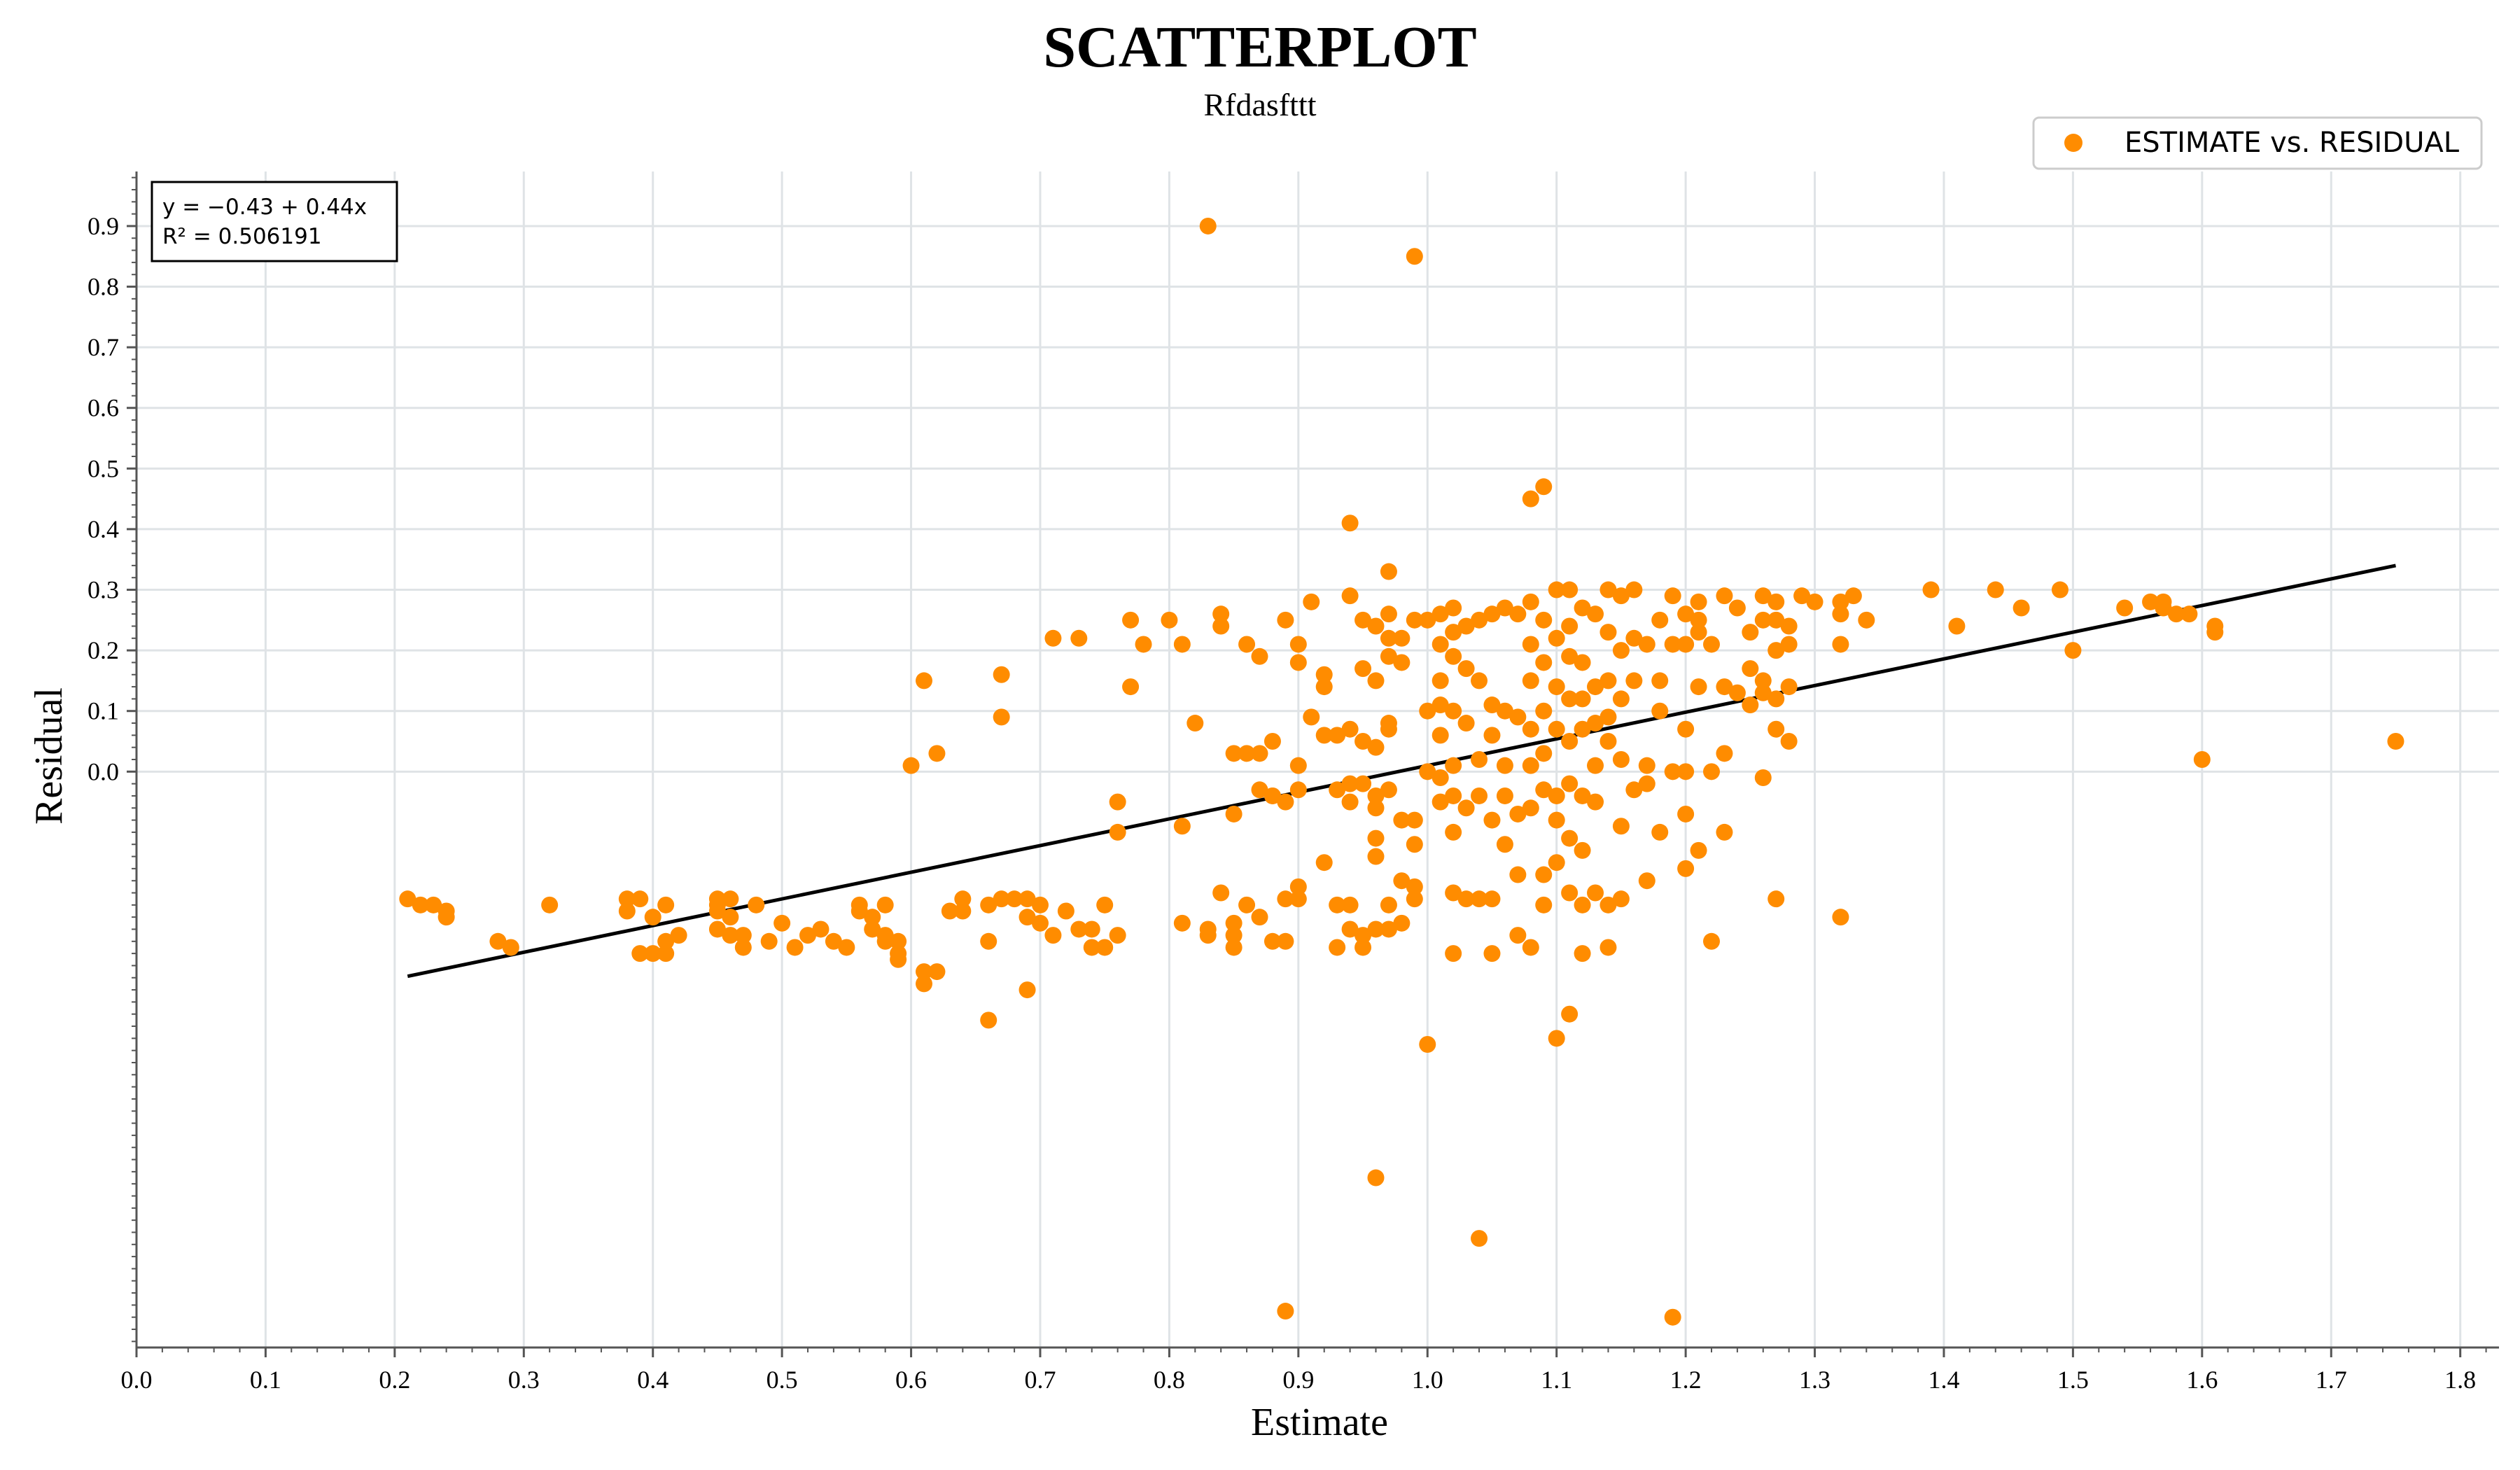  Describe the element at coordinates (911, 1380) in the screenshot. I see `x-tick-label: 0.6` at that location.